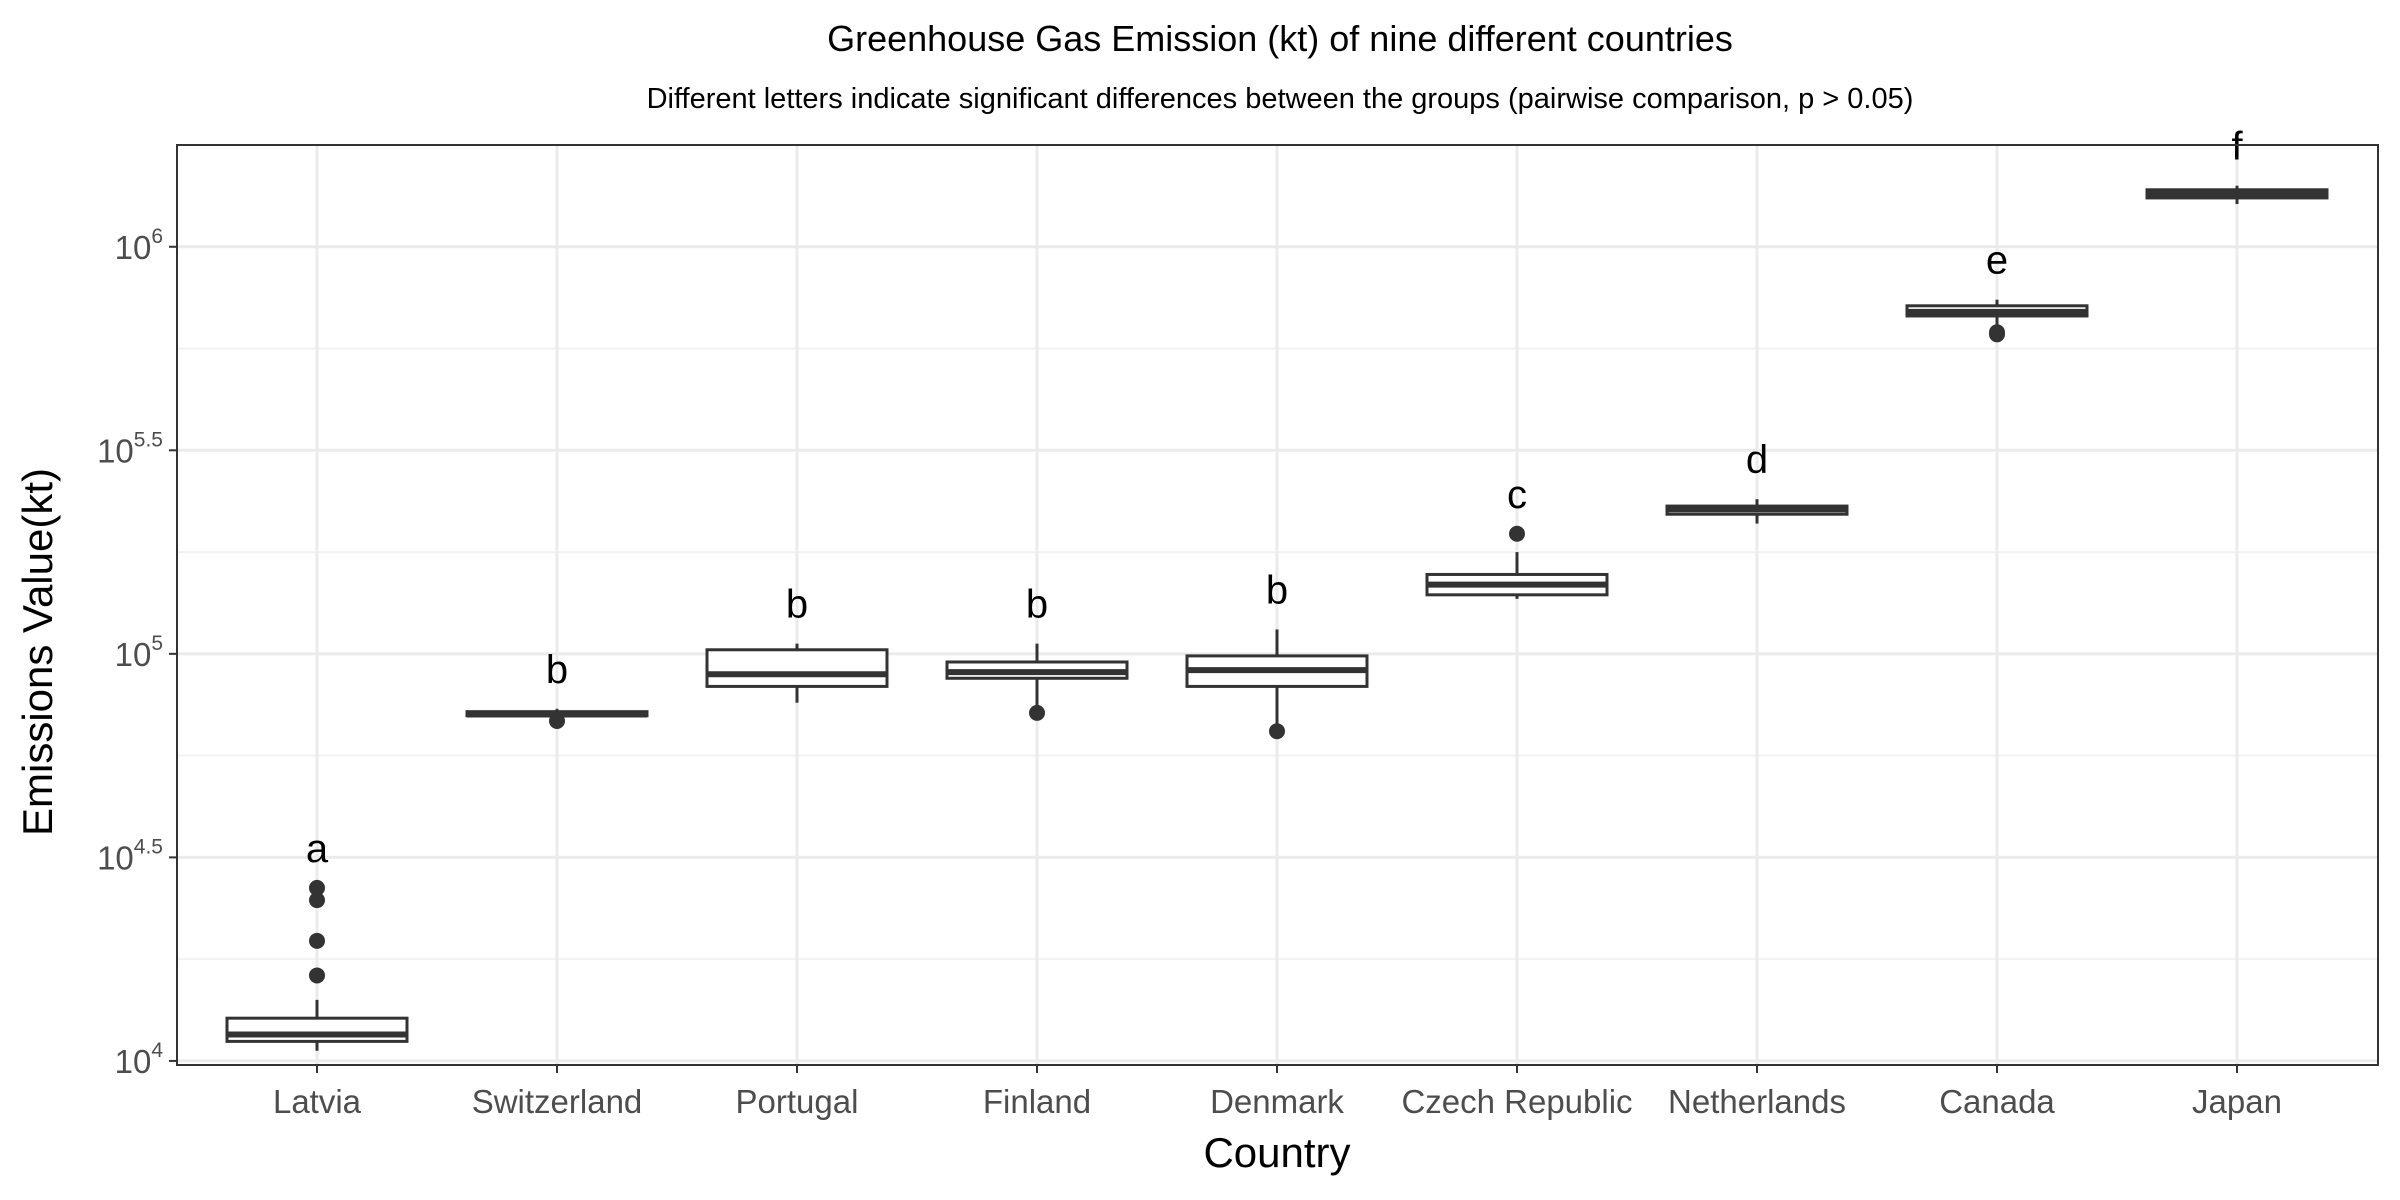 This screenshot has height=1200, width=2400. I want to click on x-tick-label: Denmark, so click(1277, 1101).